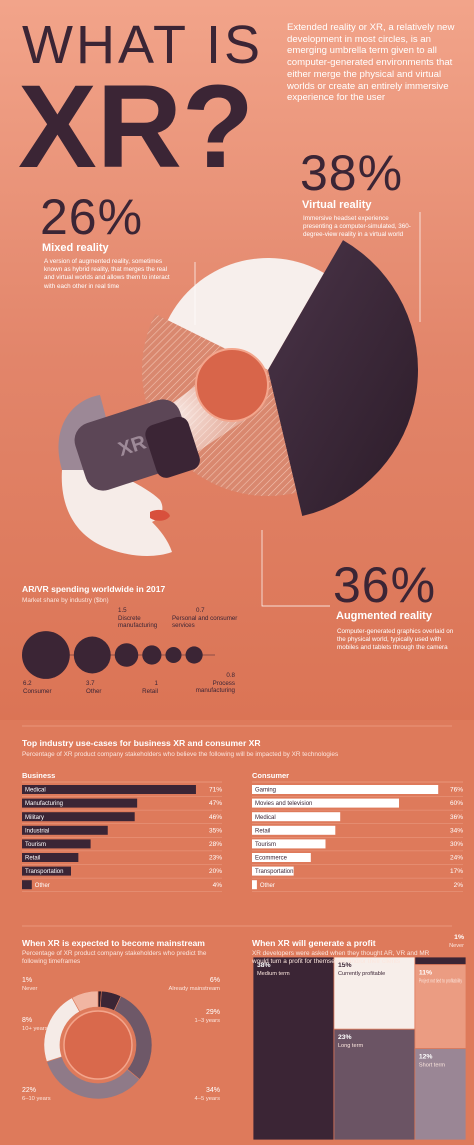  Describe the element at coordinates (218, 885) in the screenshot. I see `bar-value: 4%` at that location.